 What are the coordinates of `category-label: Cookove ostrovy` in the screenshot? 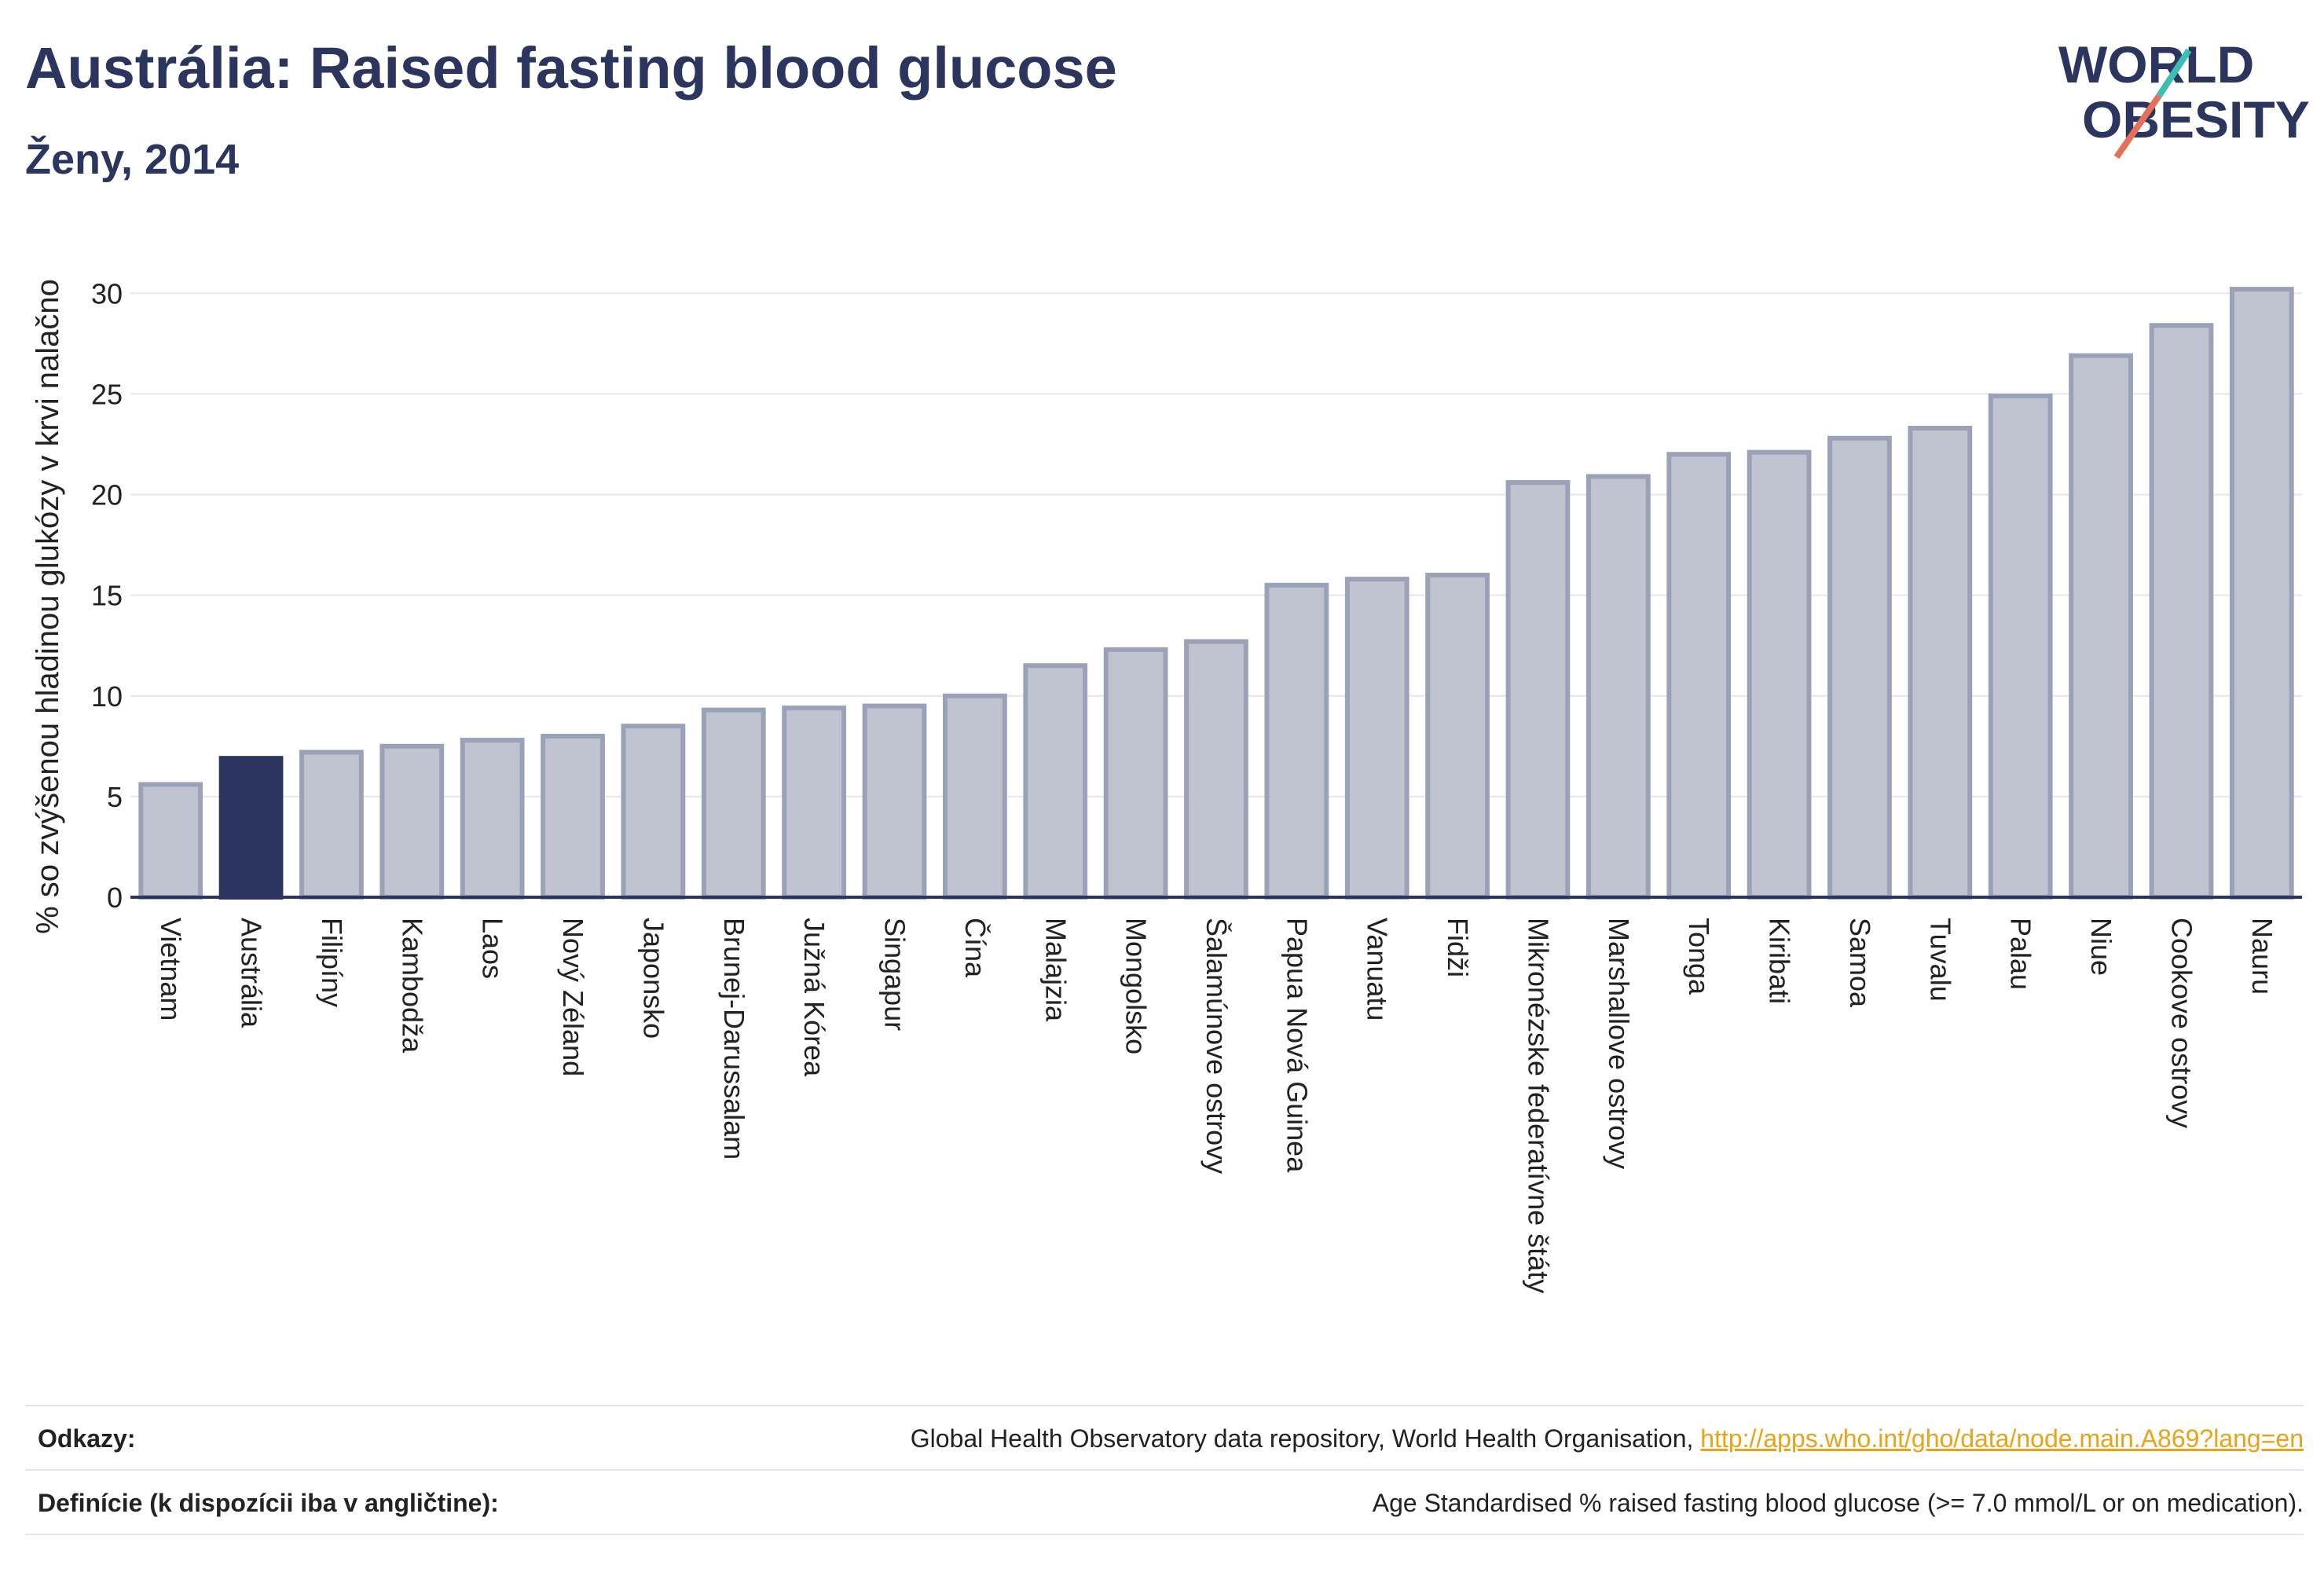 It's located at (2181, 1023).